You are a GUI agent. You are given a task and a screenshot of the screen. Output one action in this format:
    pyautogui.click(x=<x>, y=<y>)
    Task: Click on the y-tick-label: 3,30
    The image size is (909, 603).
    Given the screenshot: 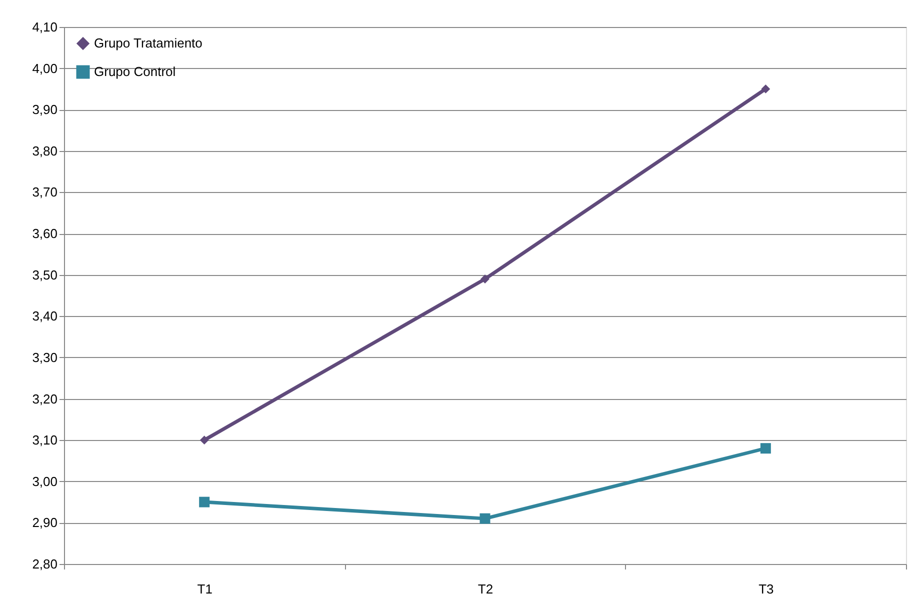 What is the action you would take?
    pyautogui.click(x=45, y=357)
    